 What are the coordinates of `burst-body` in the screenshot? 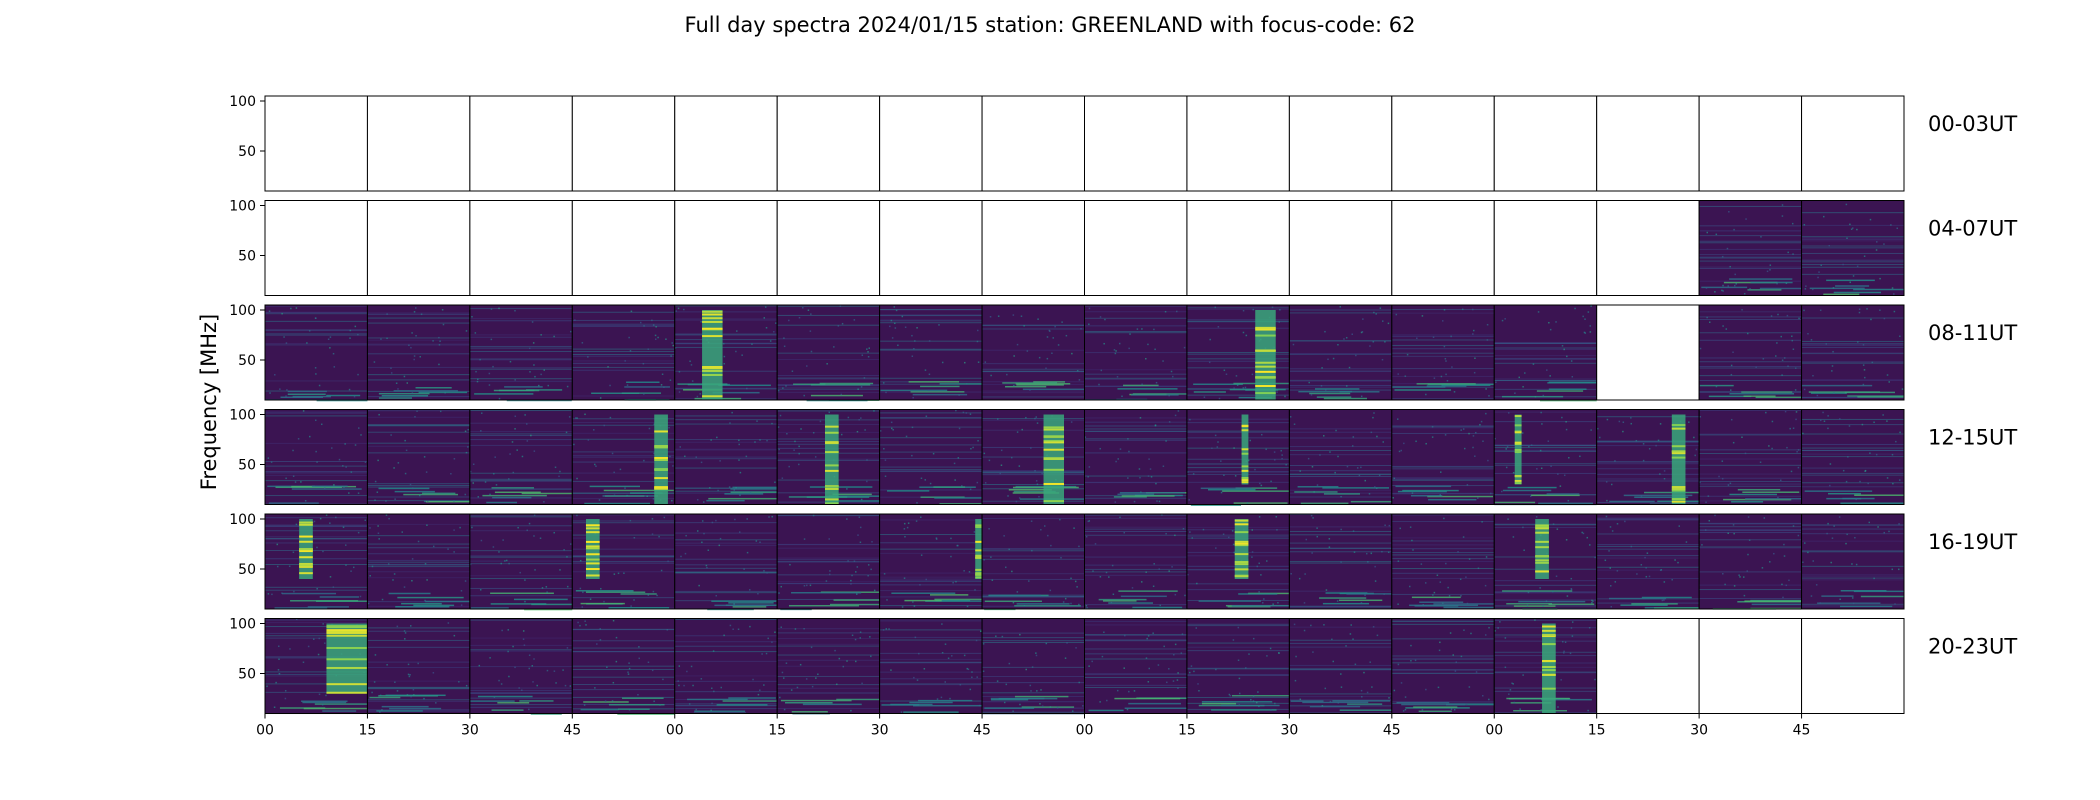 It's located at (831, 459).